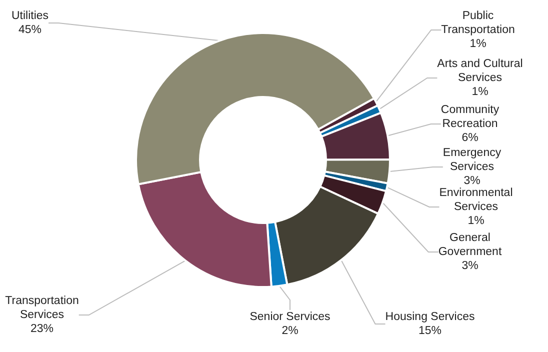 The width and height of the screenshot is (548, 352). What do you see at coordinates (42, 308) in the screenshot?
I see `slice-label: Transportation Services` at bounding box center [42, 308].